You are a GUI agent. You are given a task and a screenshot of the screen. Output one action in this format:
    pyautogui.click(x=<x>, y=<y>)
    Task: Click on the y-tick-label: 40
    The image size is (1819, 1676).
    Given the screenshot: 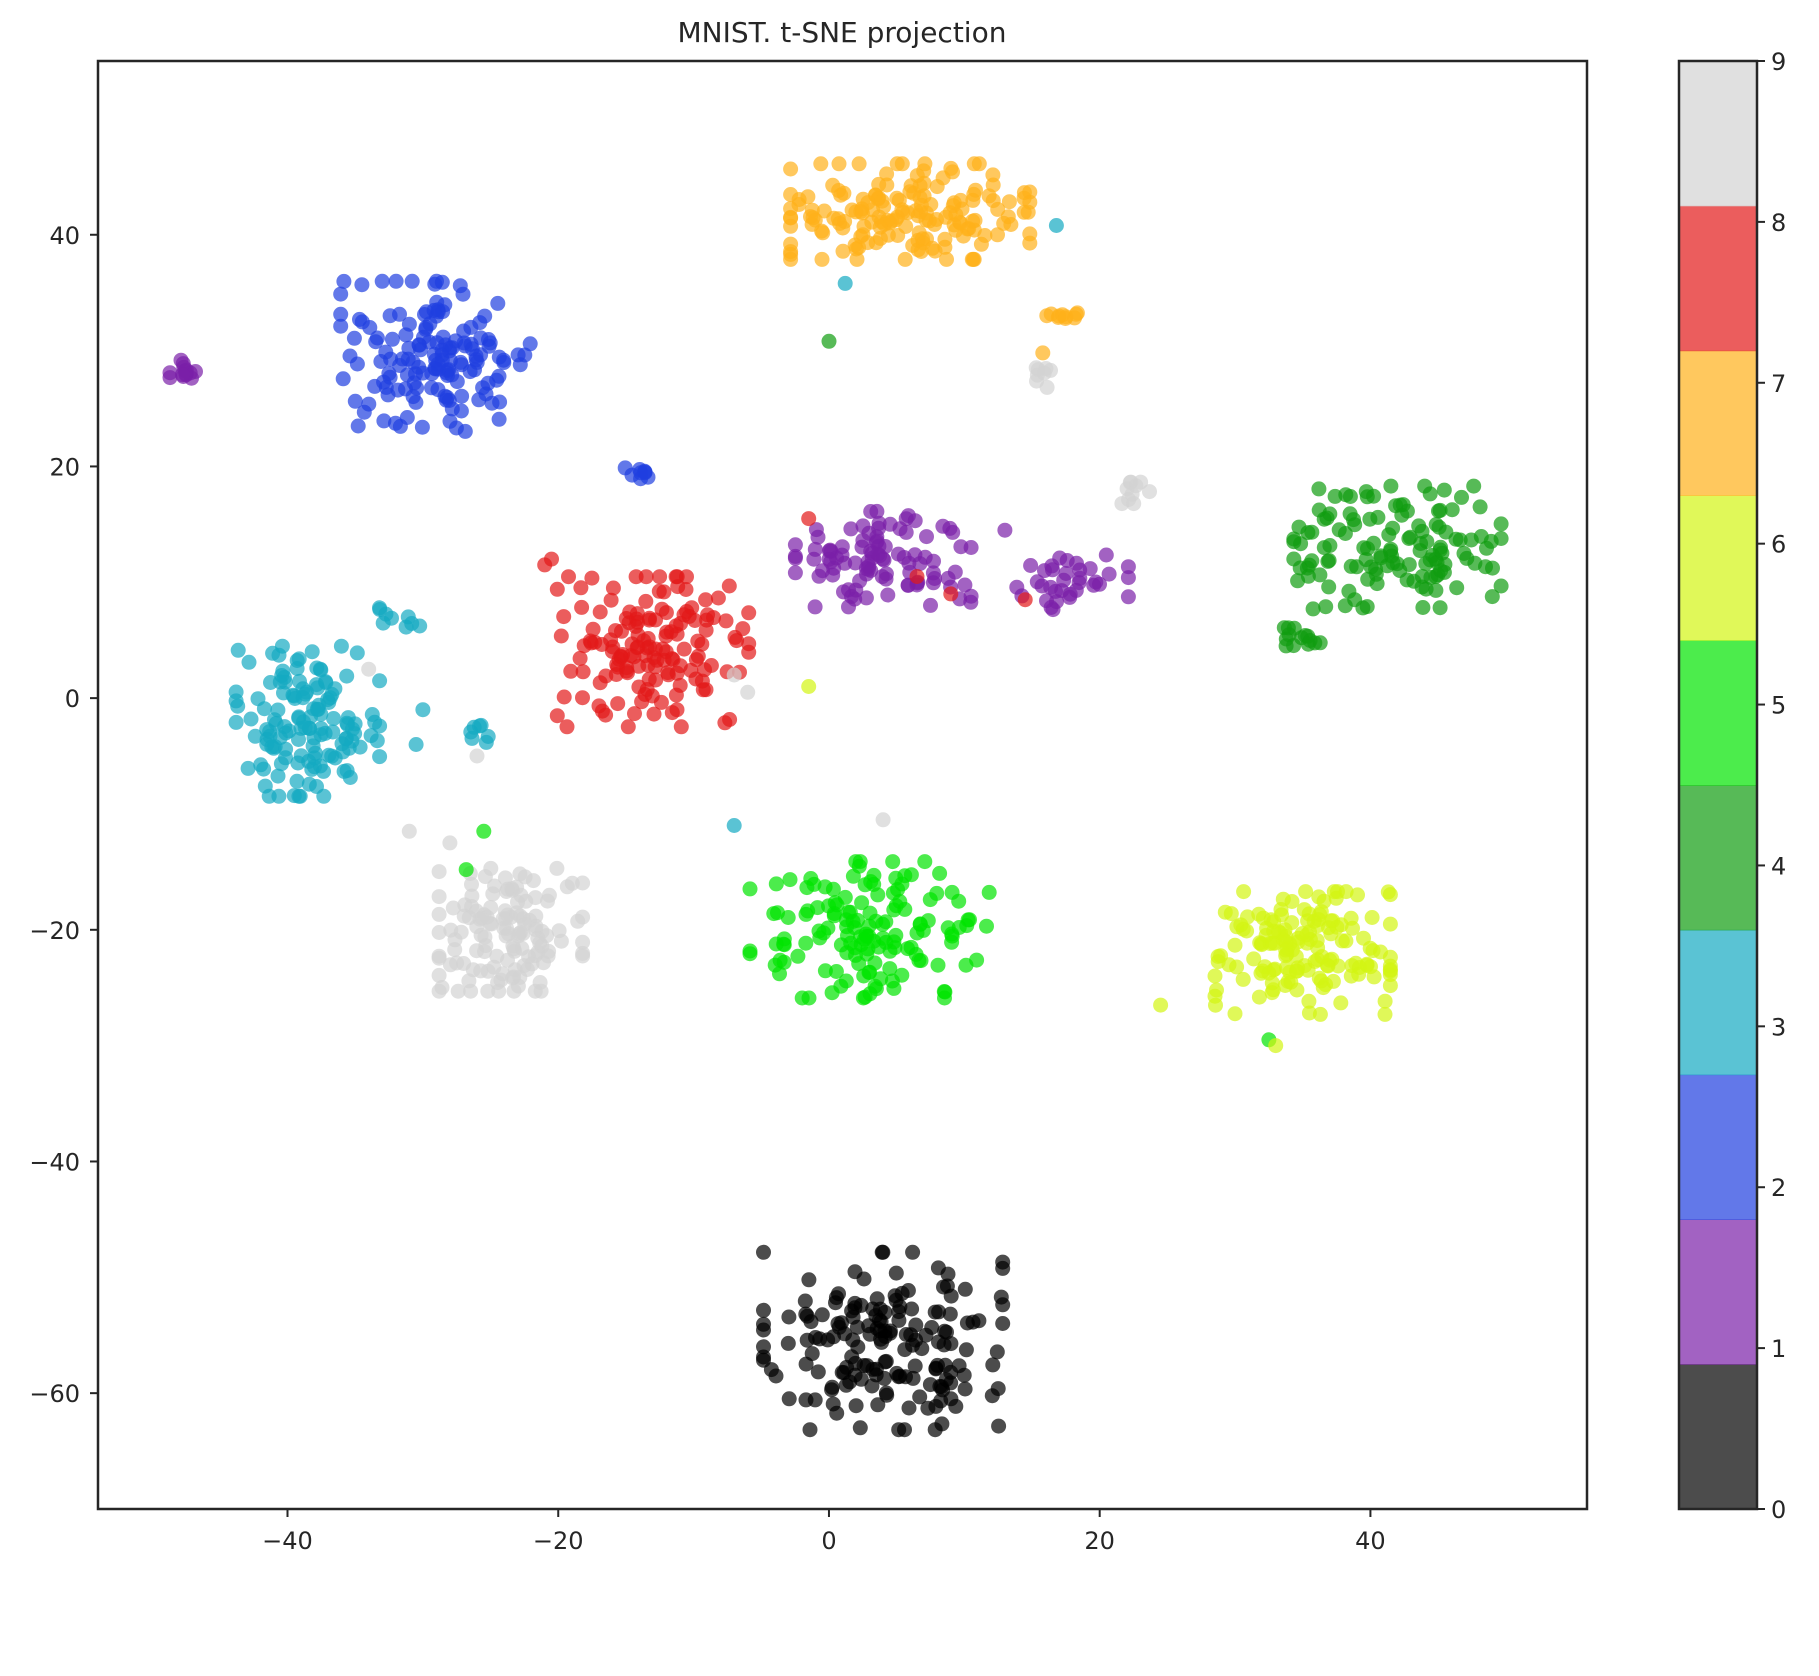 What is the action you would take?
    pyautogui.click(x=64, y=236)
    